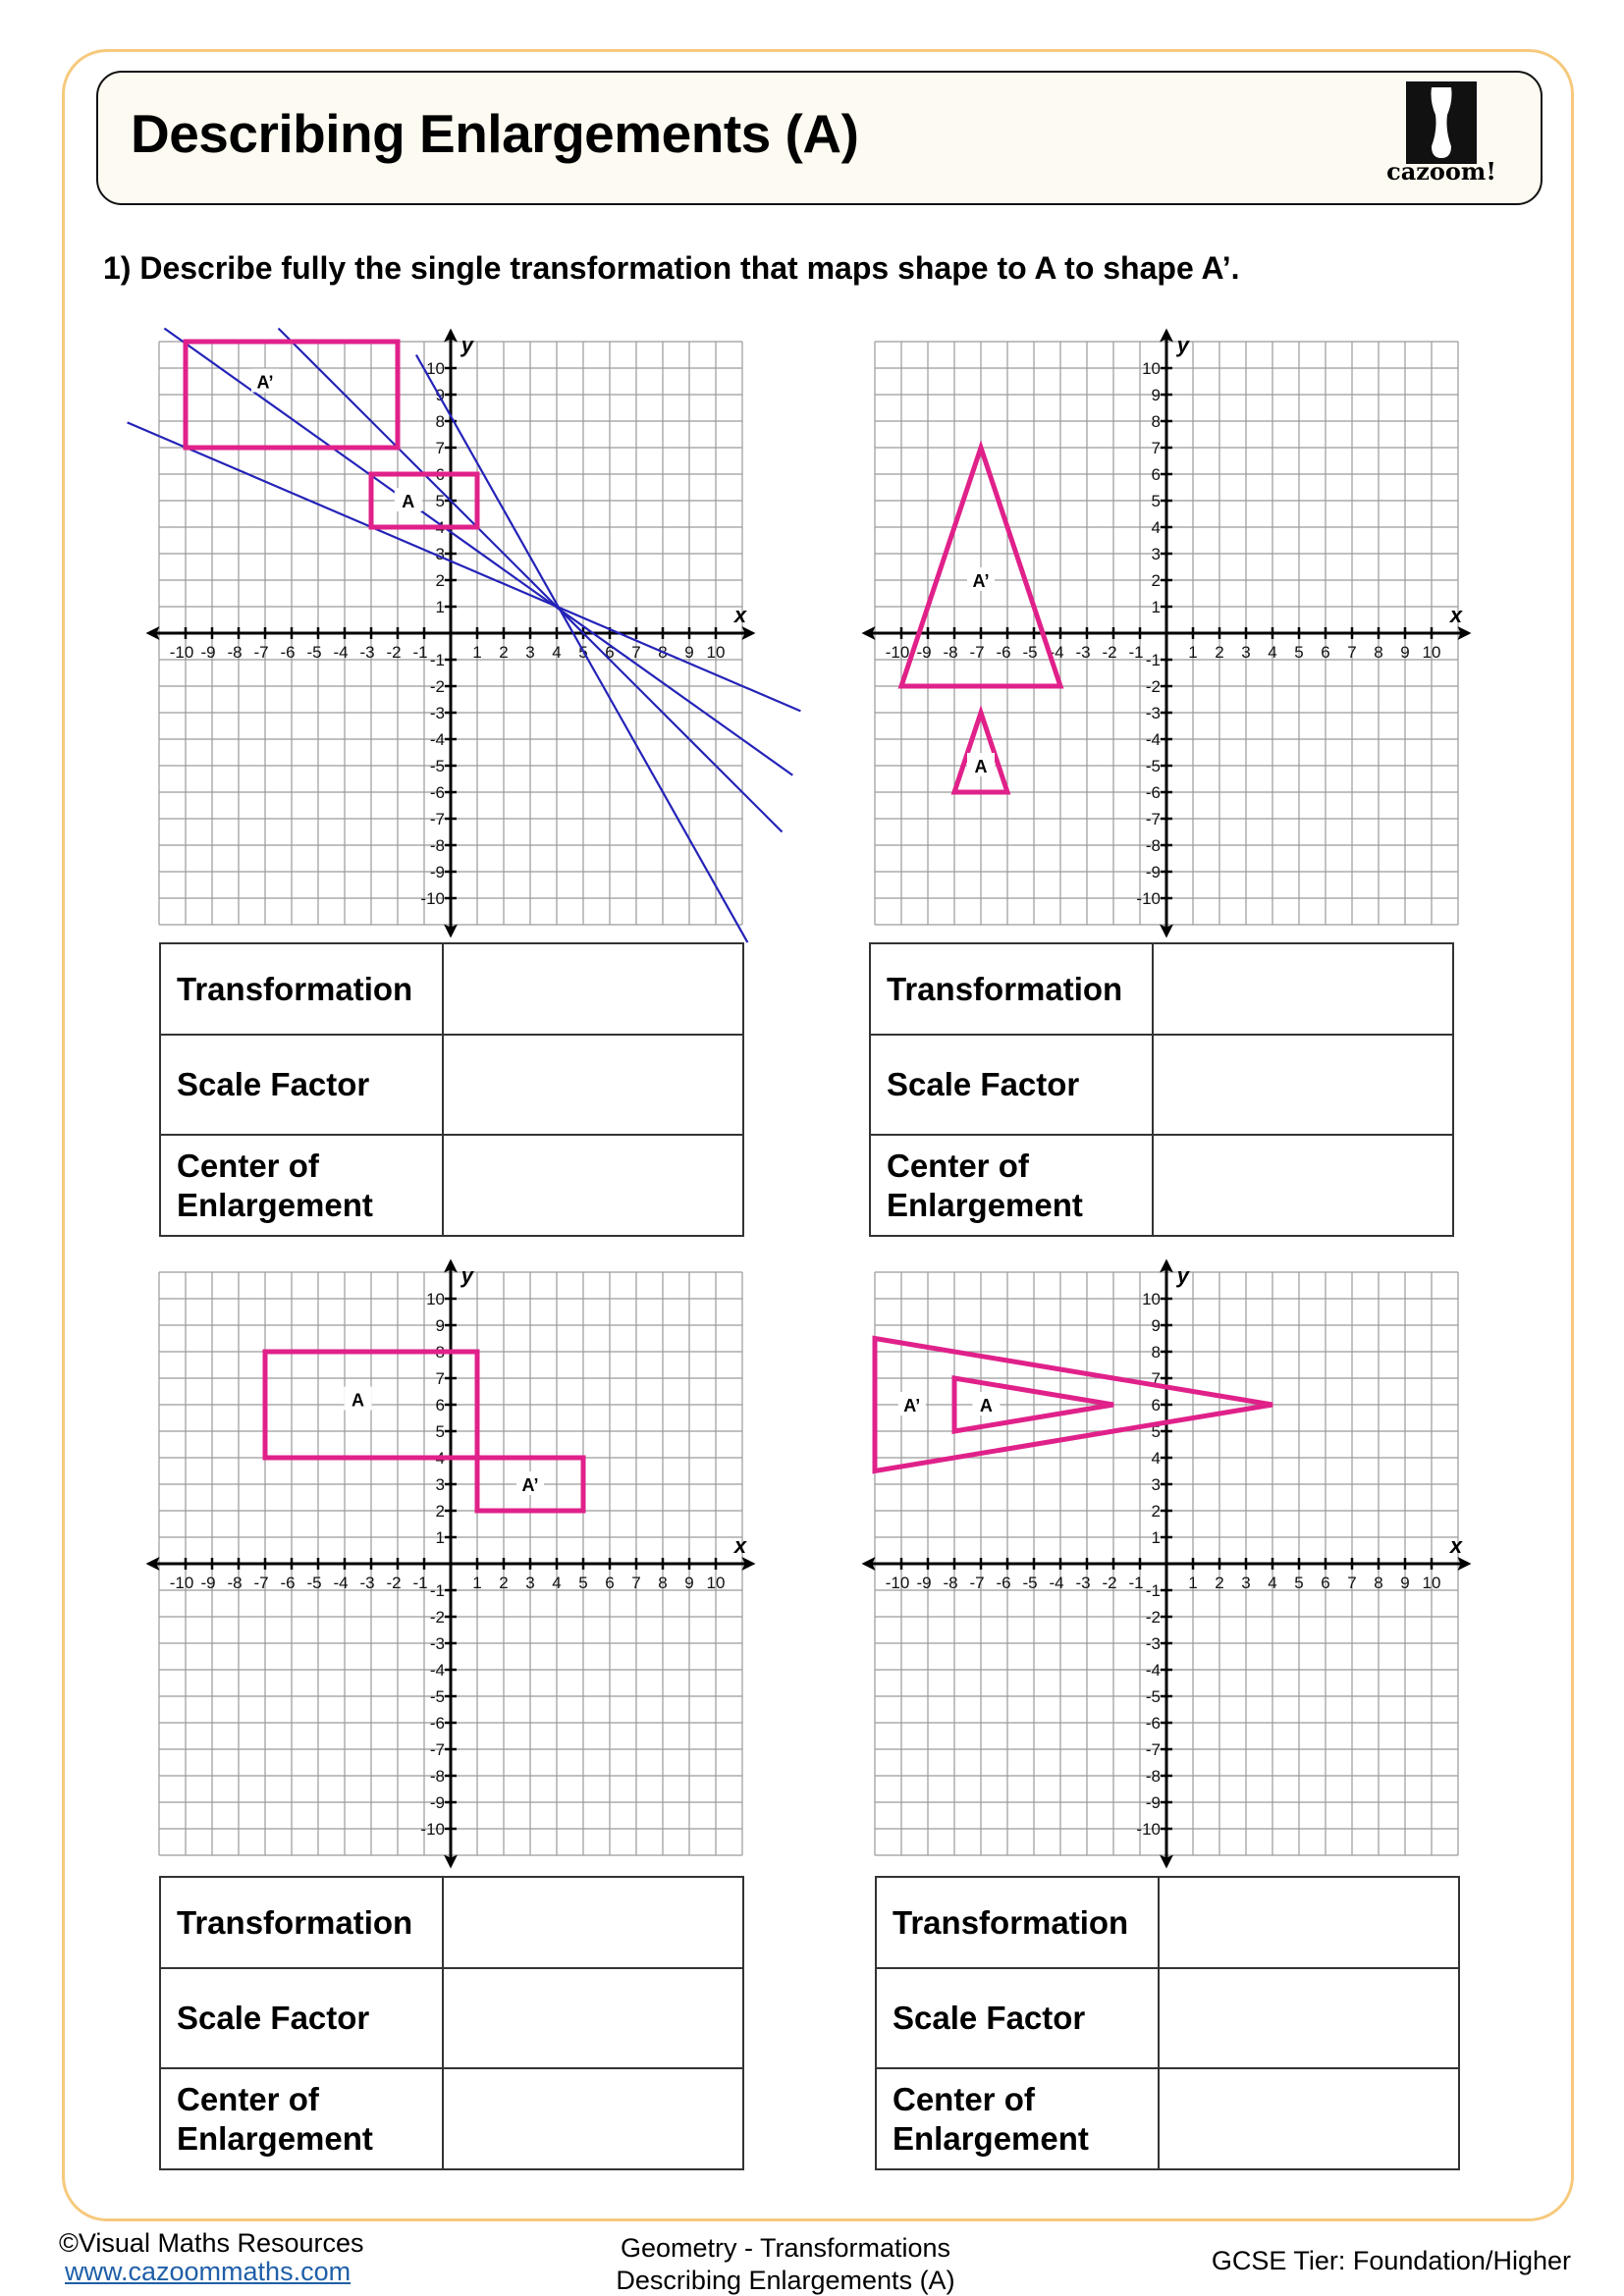  I want to click on y-tick-label: 4, so click(1156, 527).